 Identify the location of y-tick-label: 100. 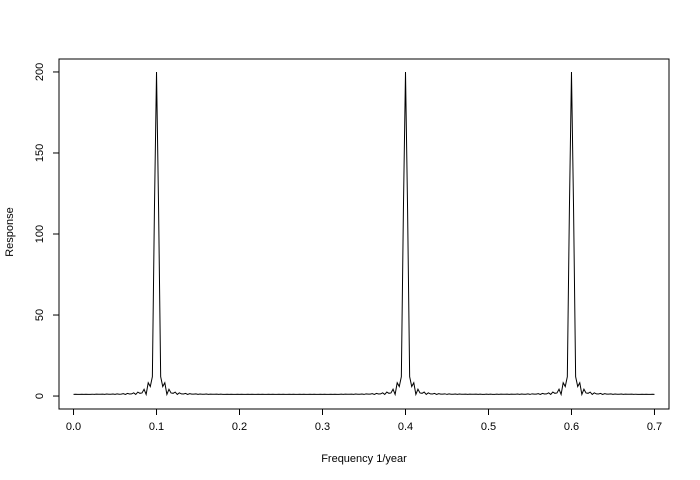
(40, 234).